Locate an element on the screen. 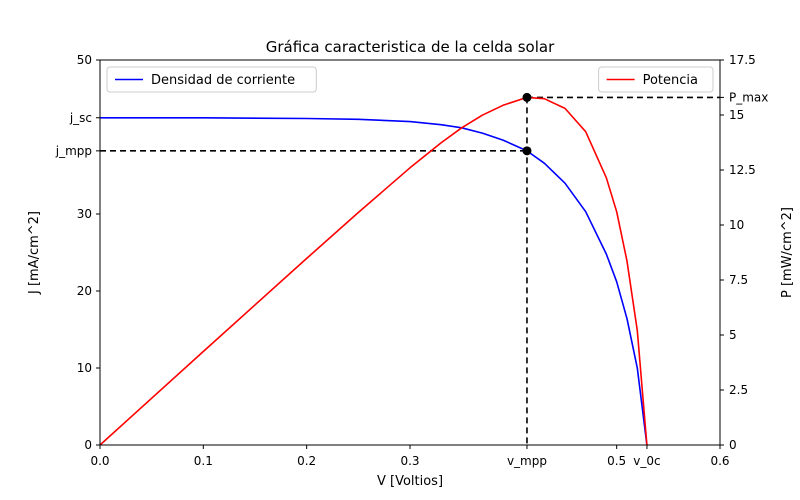  x-tick-label: 0.2 is located at coordinates (306, 461).